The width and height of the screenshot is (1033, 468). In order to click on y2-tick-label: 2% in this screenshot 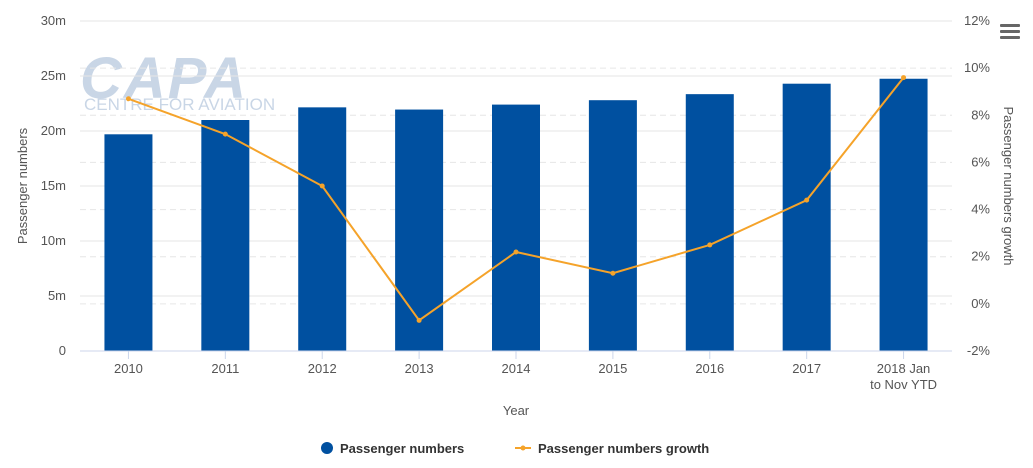, I will do `click(980, 256)`.